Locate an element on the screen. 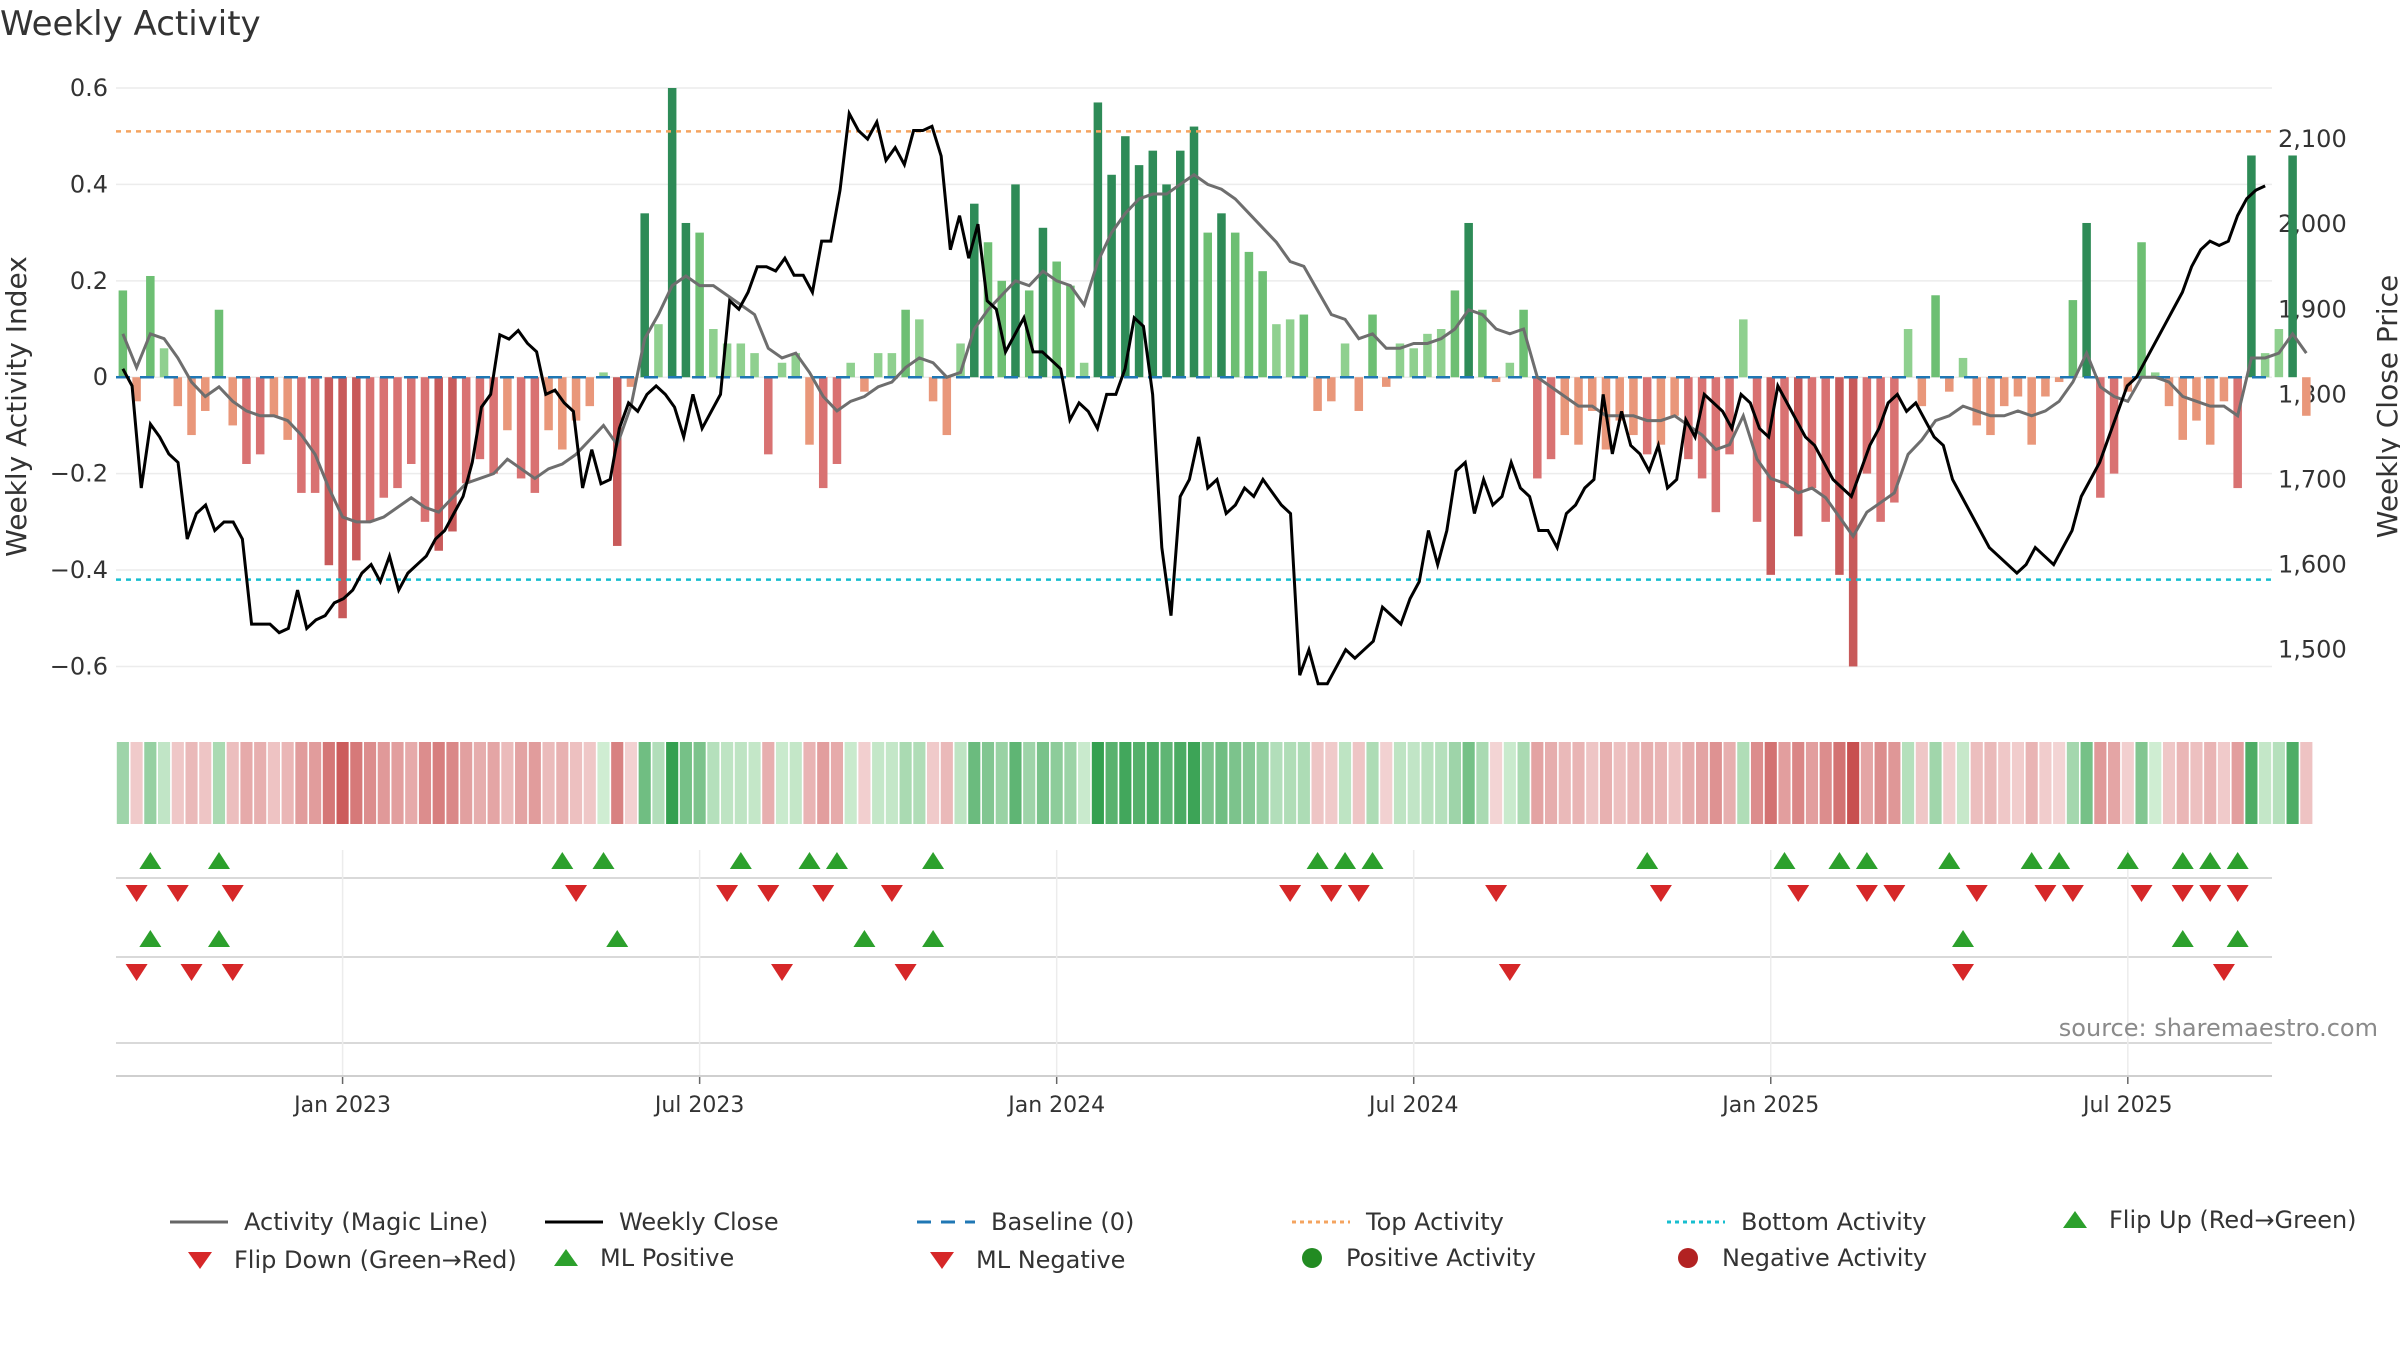 The image size is (2400, 1350). x-tick-label: Jul 2023 is located at coordinates (699, 1105).